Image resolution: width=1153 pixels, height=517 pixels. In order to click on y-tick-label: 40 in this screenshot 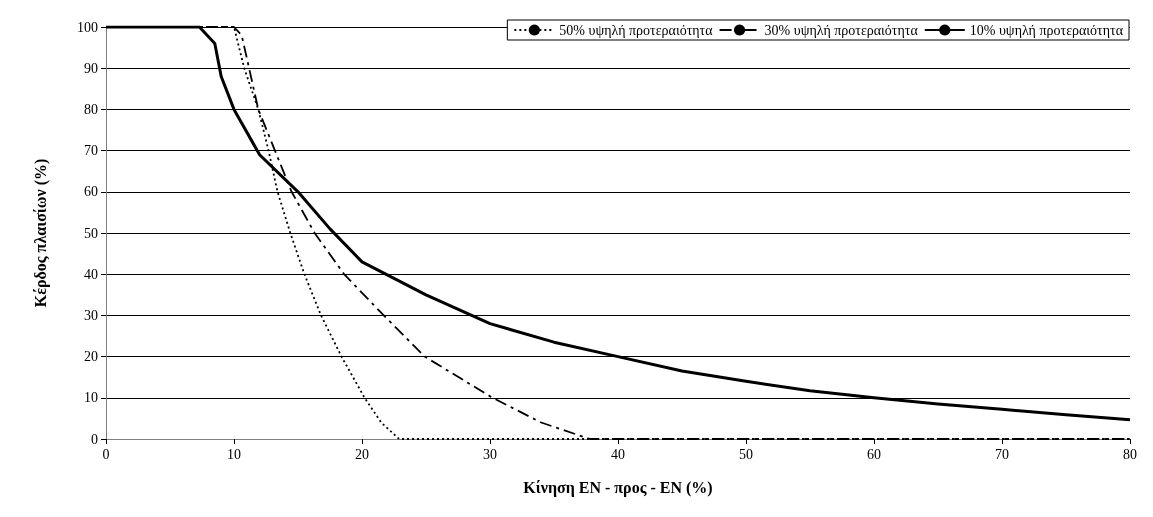, I will do `click(91, 274)`.